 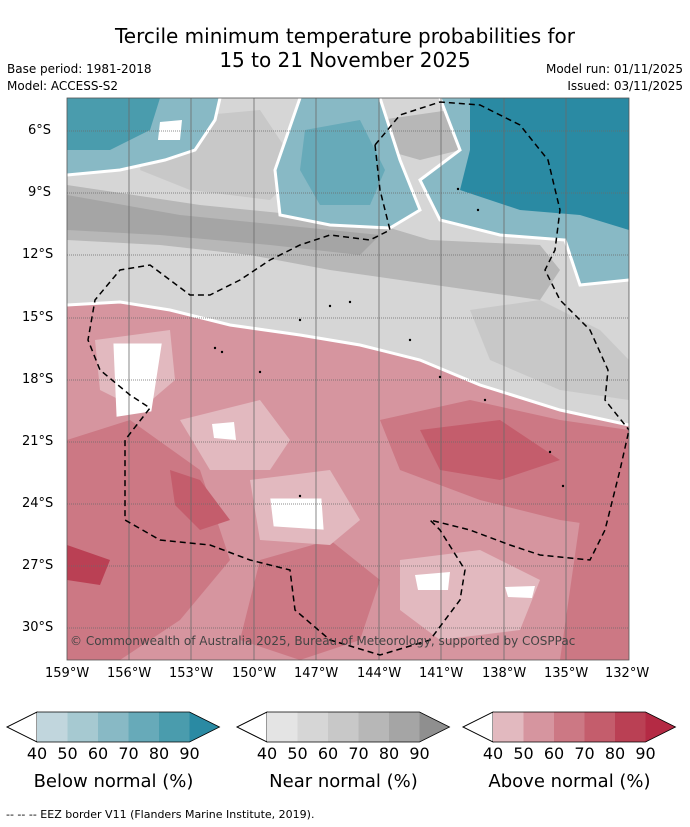 I want to click on colorbar-near-low-extension, so click(x=252, y=727).